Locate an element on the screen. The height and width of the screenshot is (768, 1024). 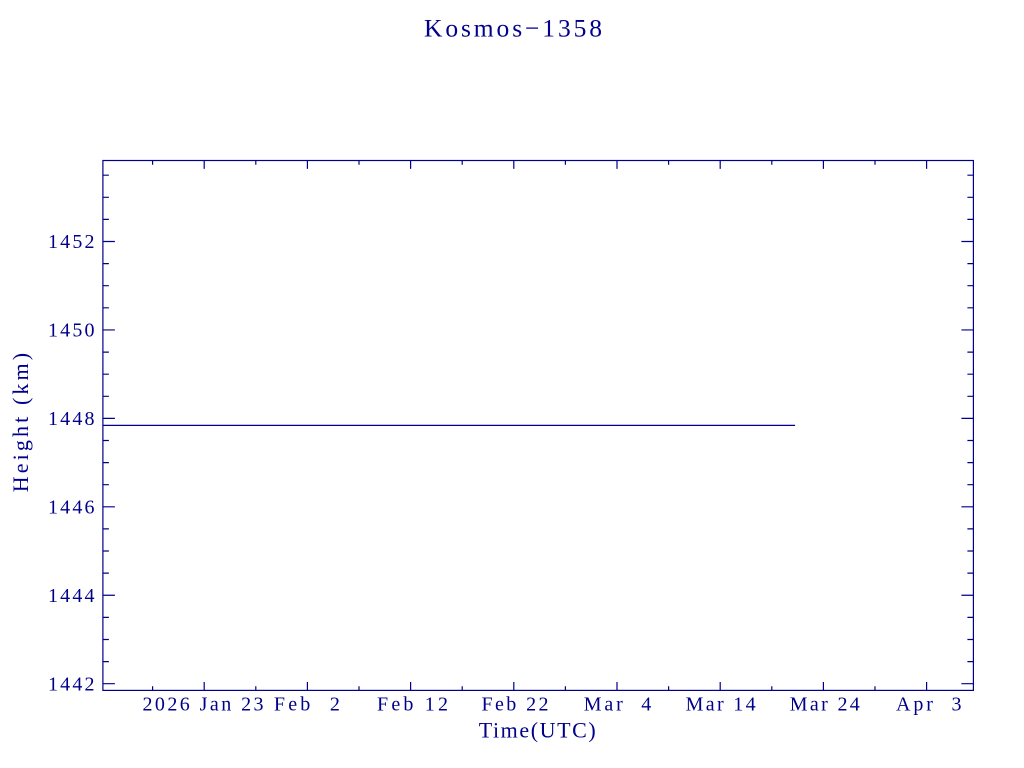
svg-text: 1442 is located at coordinates (71, 684).